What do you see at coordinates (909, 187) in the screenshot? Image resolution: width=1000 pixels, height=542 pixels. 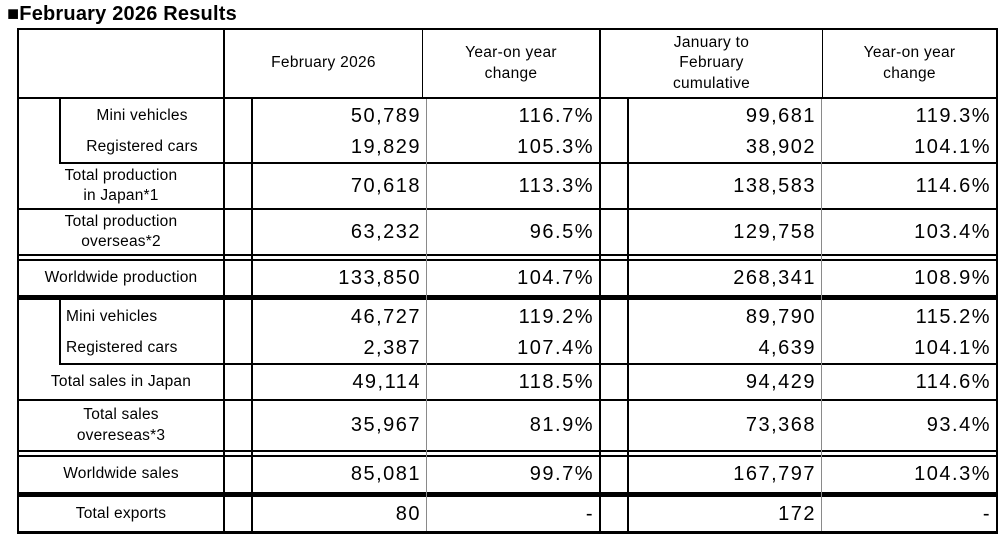 I see `value-cumyoy-total-production-japan: 114.6%` at bounding box center [909, 187].